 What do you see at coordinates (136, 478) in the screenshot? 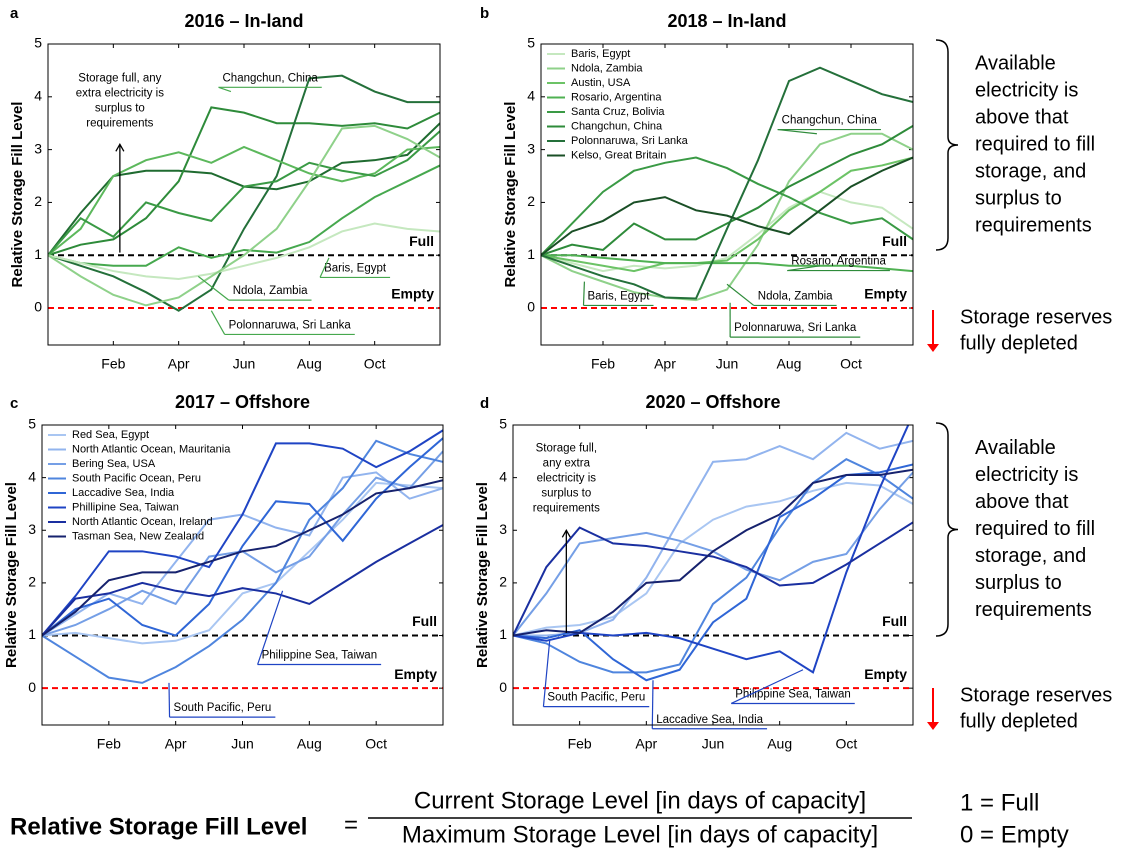
I see `legend-label: South Pacific Ocean, Peru` at bounding box center [136, 478].